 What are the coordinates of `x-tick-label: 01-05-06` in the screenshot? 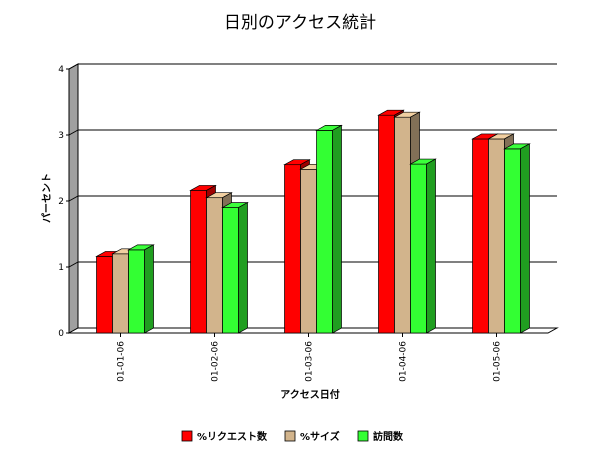 It's located at (498, 361).